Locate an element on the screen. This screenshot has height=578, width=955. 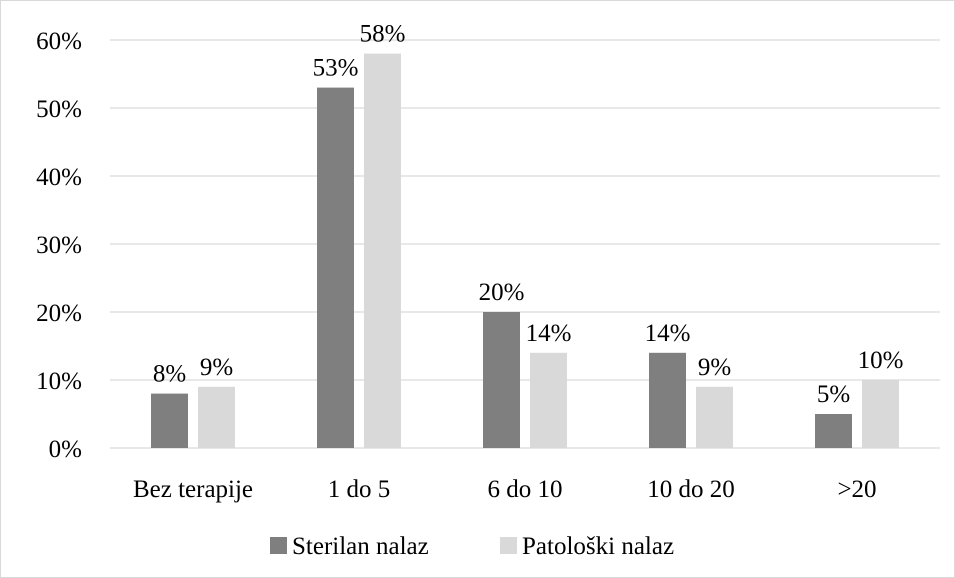
x-axis-category-labels: Bez terapije 1 do 5 6 do 10 10 do 20 >20 is located at coordinates (505, 489).